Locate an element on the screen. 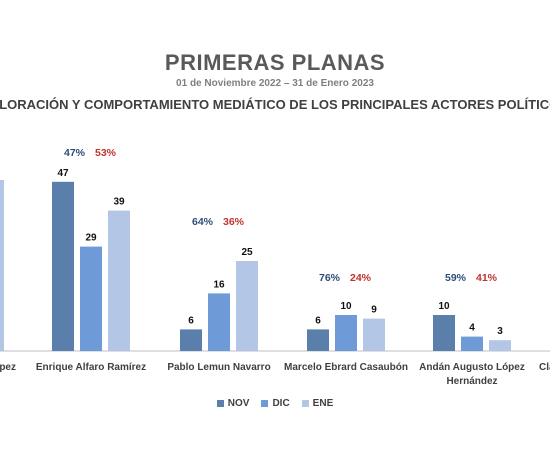 The image size is (550, 450). legend-label-dic: DIC is located at coordinates (281, 403).